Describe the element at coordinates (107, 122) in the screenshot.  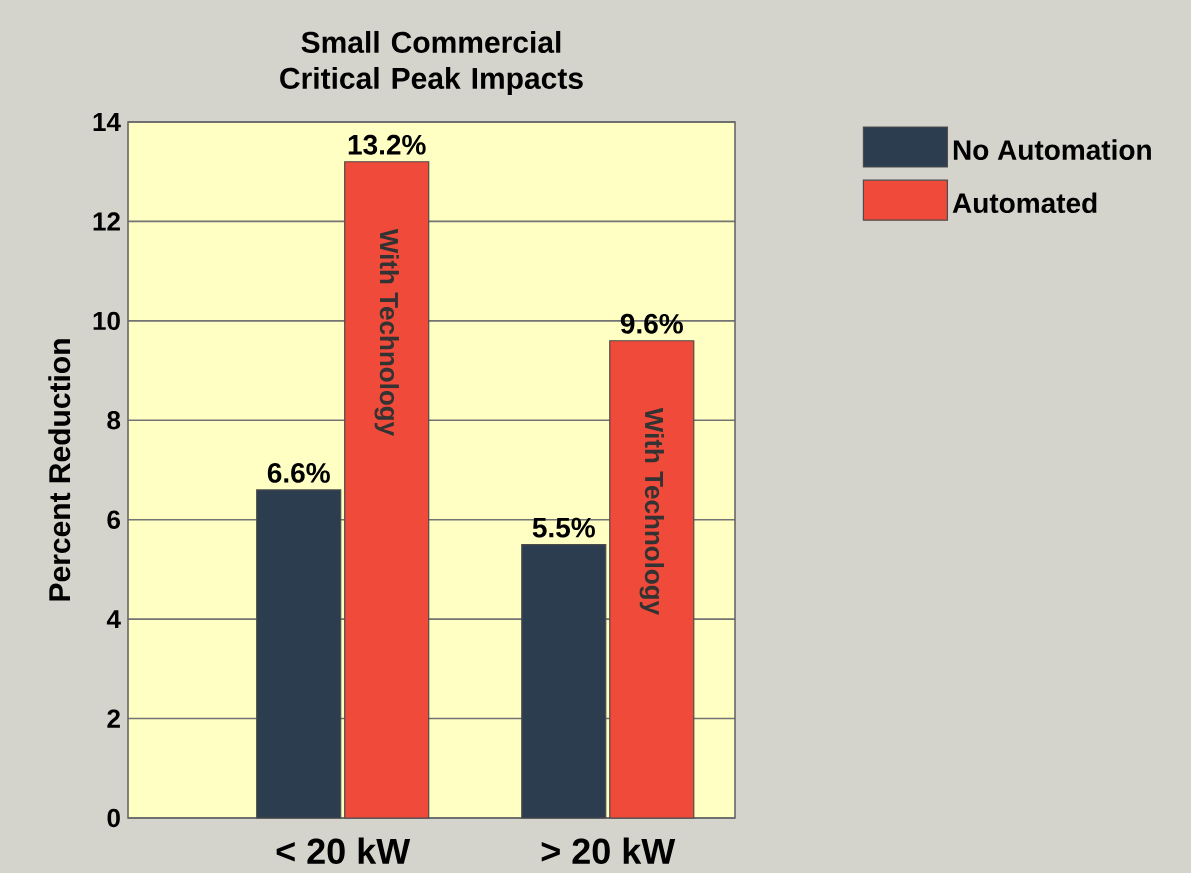
I see `y-tick-label: 14` at that location.